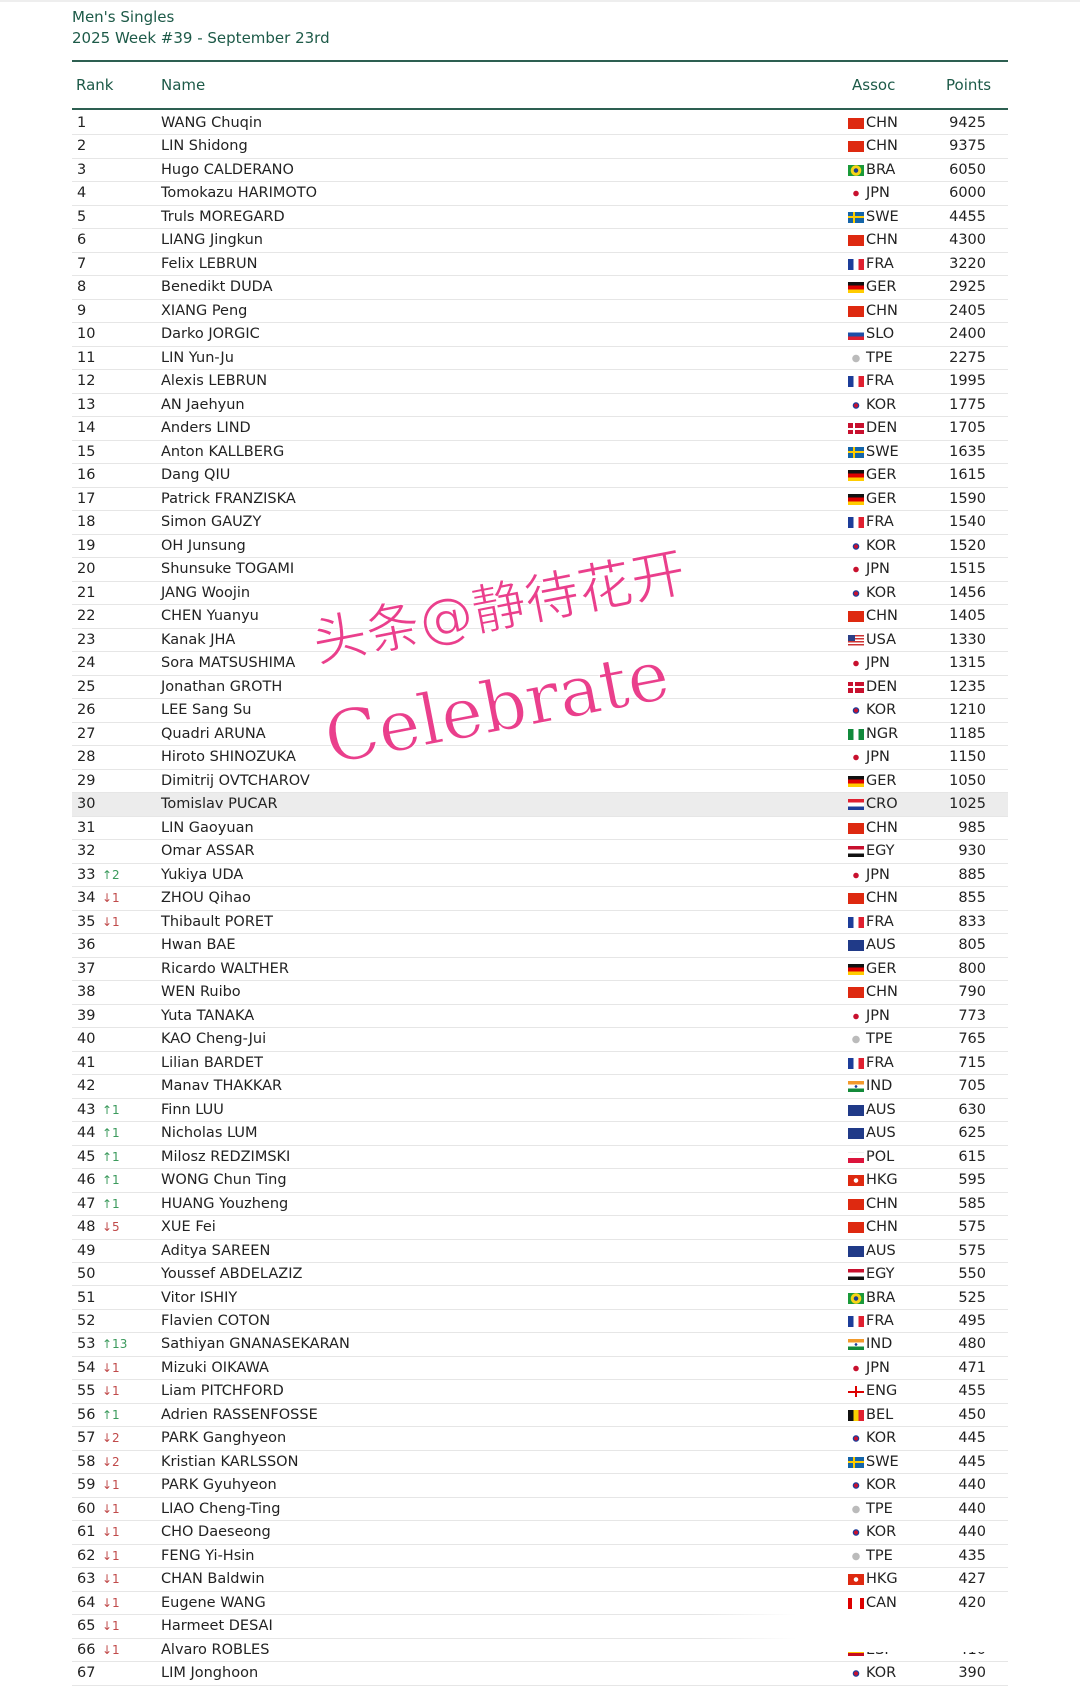 This screenshot has height=1686, width=1080. I want to click on table-row: 53 ↑13 Sathiyan GNANASEKARAN IND 480, so click(540, 1345).